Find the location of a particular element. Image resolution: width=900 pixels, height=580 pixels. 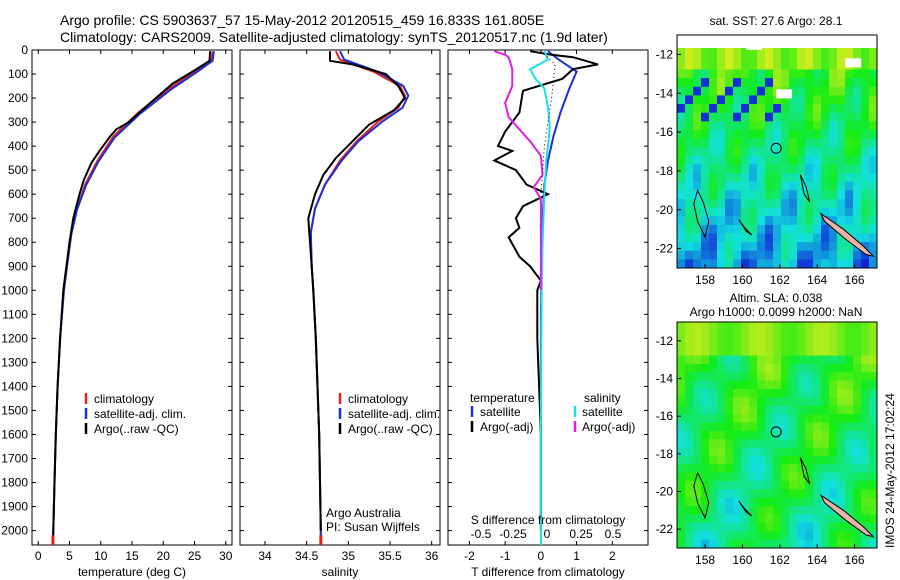

legend-entry: climatology is located at coordinates (124, 399).